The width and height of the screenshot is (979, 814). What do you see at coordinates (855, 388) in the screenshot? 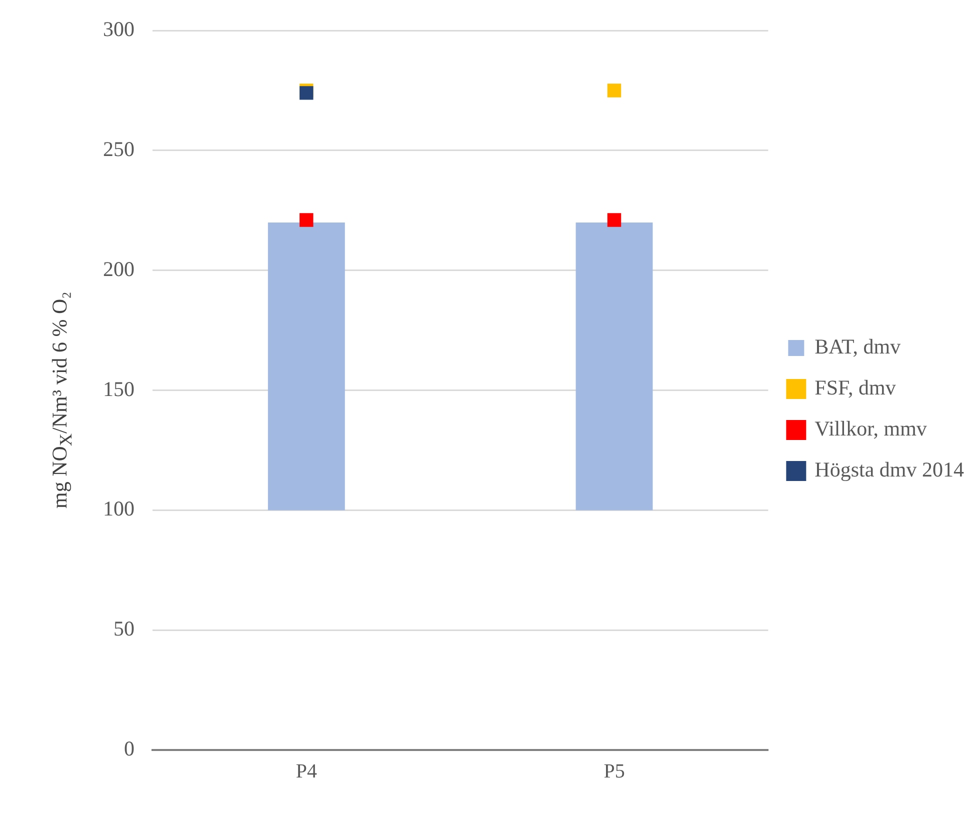
I see `legend-label: FSF, dmv` at bounding box center [855, 388].